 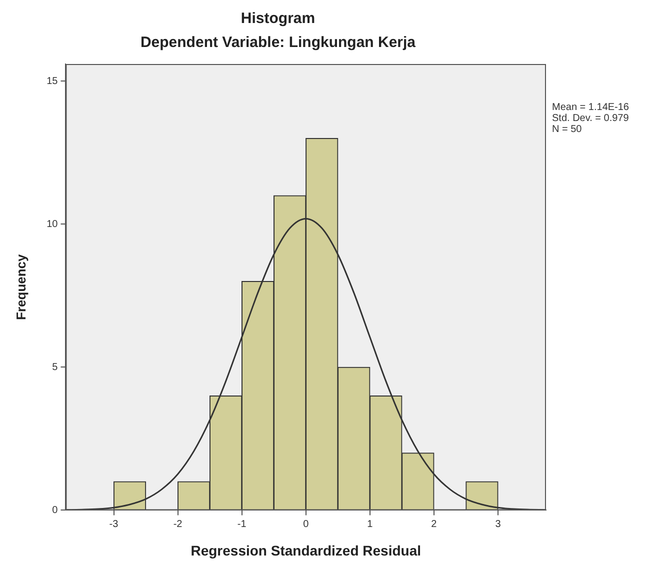 What do you see at coordinates (567, 129) in the screenshot?
I see `text: N = 50` at bounding box center [567, 129].